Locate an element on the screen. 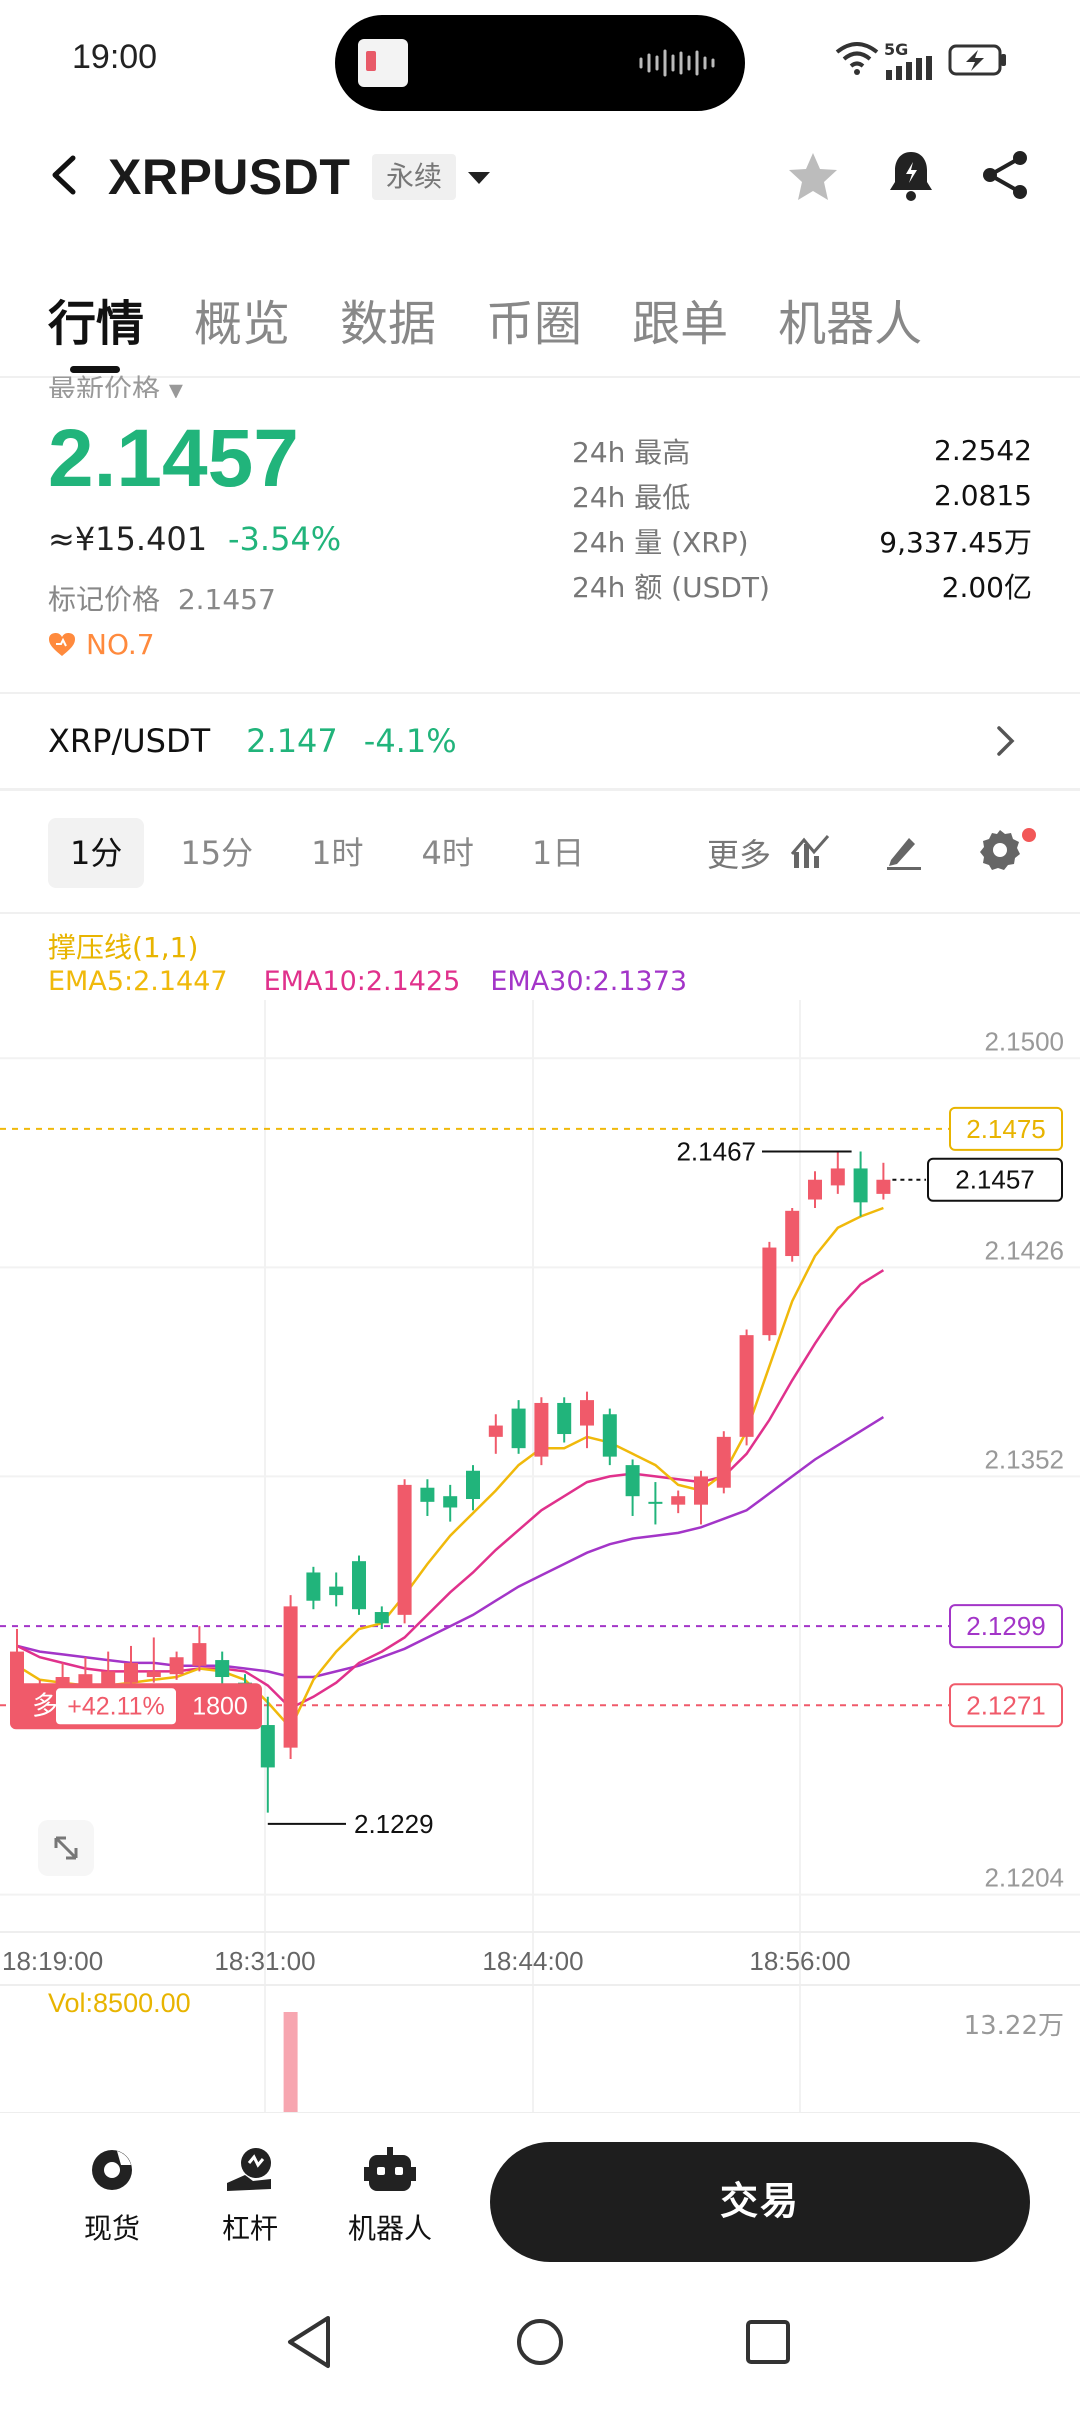  volume-label: Vol:8500.00 is located at coordinates (119, 2003).